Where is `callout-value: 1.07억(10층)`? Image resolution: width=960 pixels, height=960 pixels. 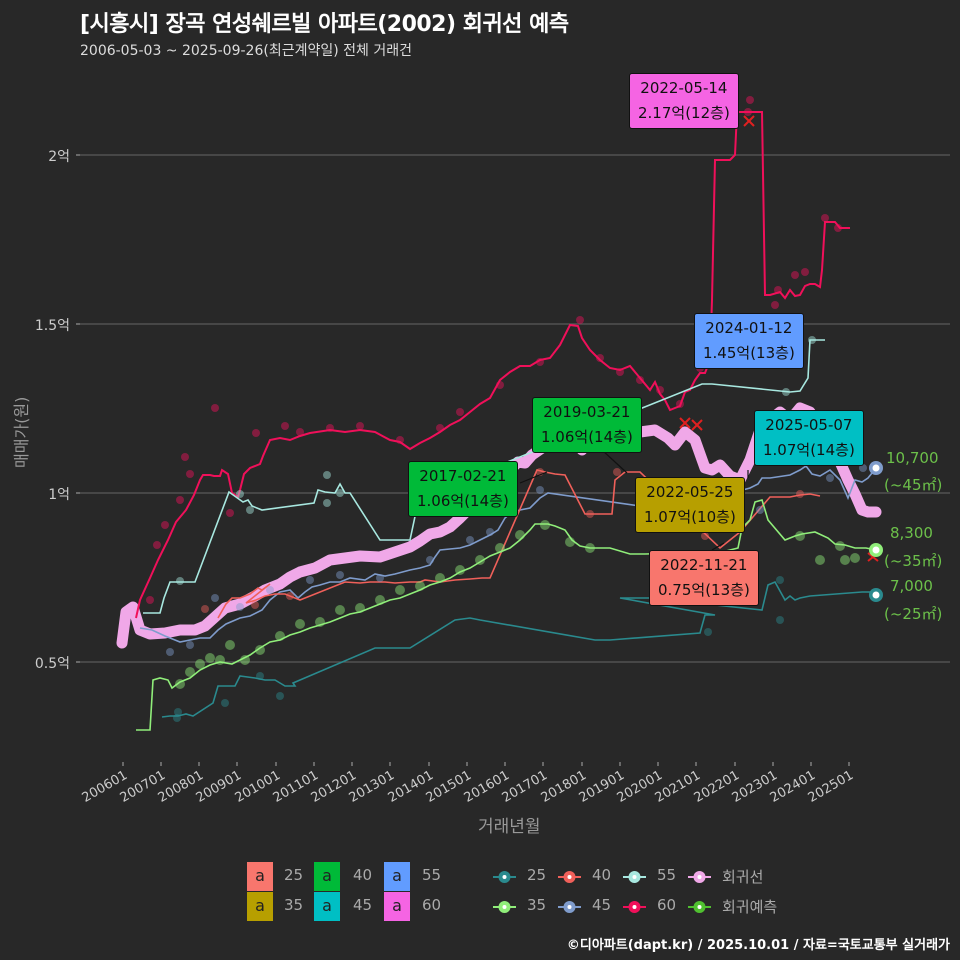 callout-value: 1.07억(10층) is located at coordinates (690, 517).